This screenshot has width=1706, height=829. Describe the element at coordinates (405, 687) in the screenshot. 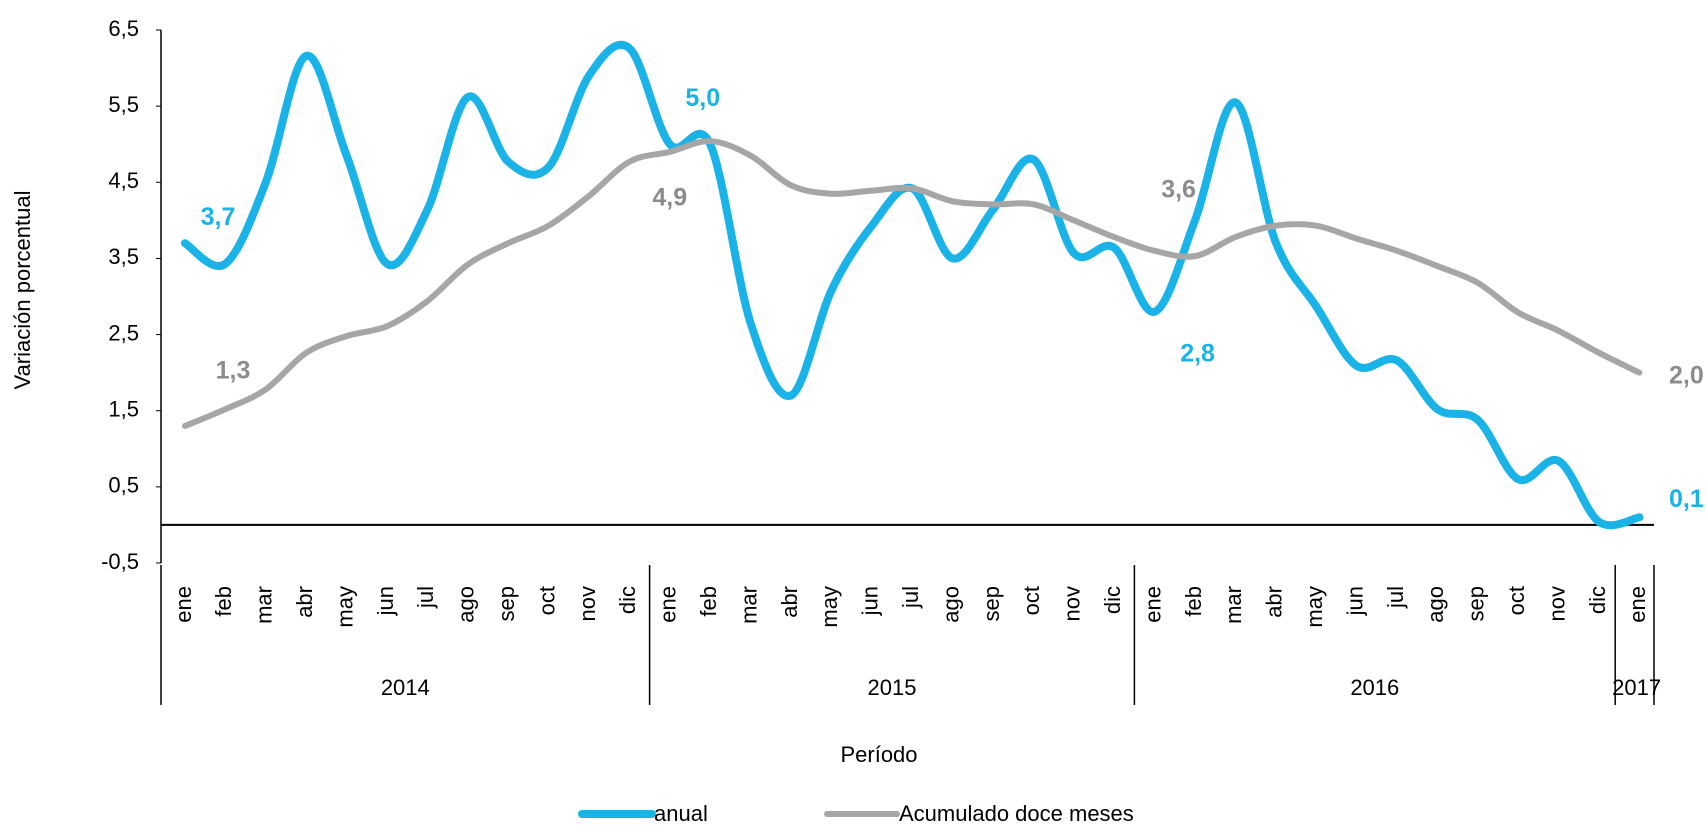

I see `year-label: 2014` at that location.